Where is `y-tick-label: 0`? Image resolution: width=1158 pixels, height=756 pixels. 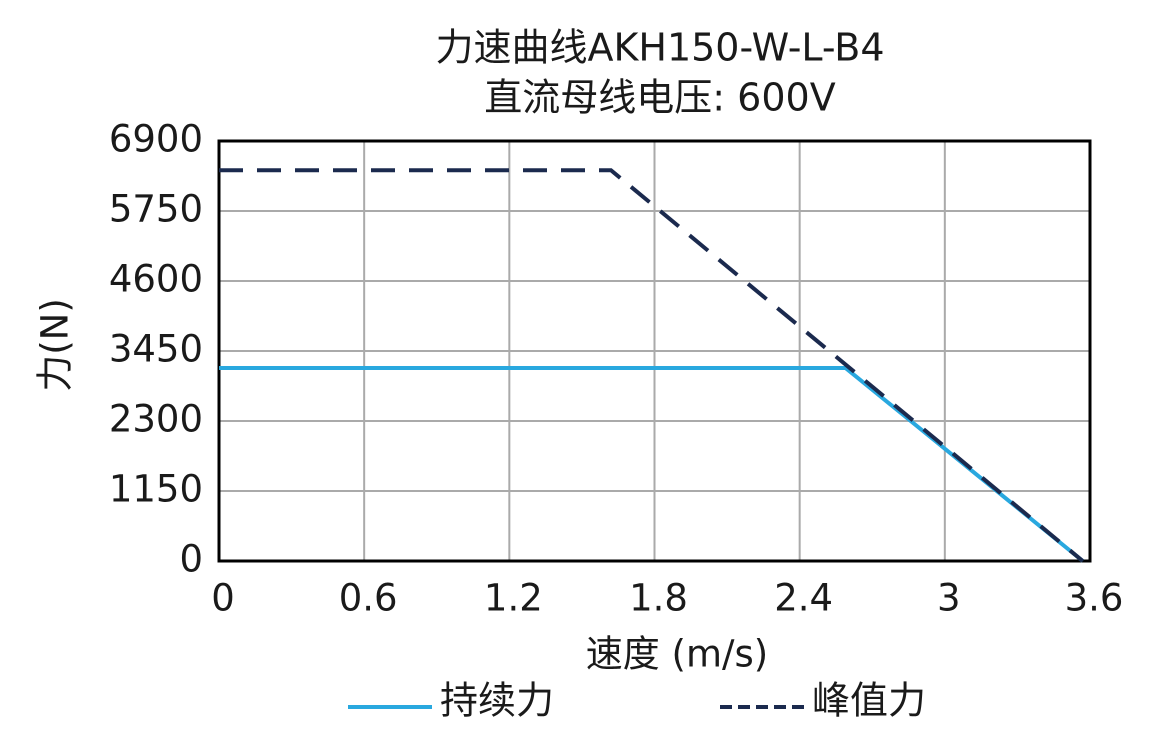 y-tick-label: 0 is located at coordinates (191, 559).